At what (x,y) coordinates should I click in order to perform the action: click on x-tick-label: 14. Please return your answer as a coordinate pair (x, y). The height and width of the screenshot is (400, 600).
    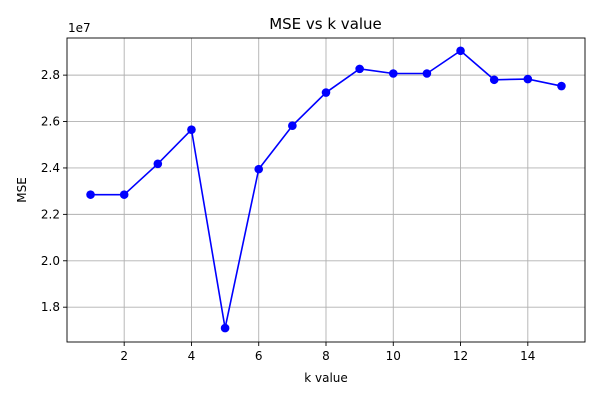
    Looking at the image, I should click on (527, 356).